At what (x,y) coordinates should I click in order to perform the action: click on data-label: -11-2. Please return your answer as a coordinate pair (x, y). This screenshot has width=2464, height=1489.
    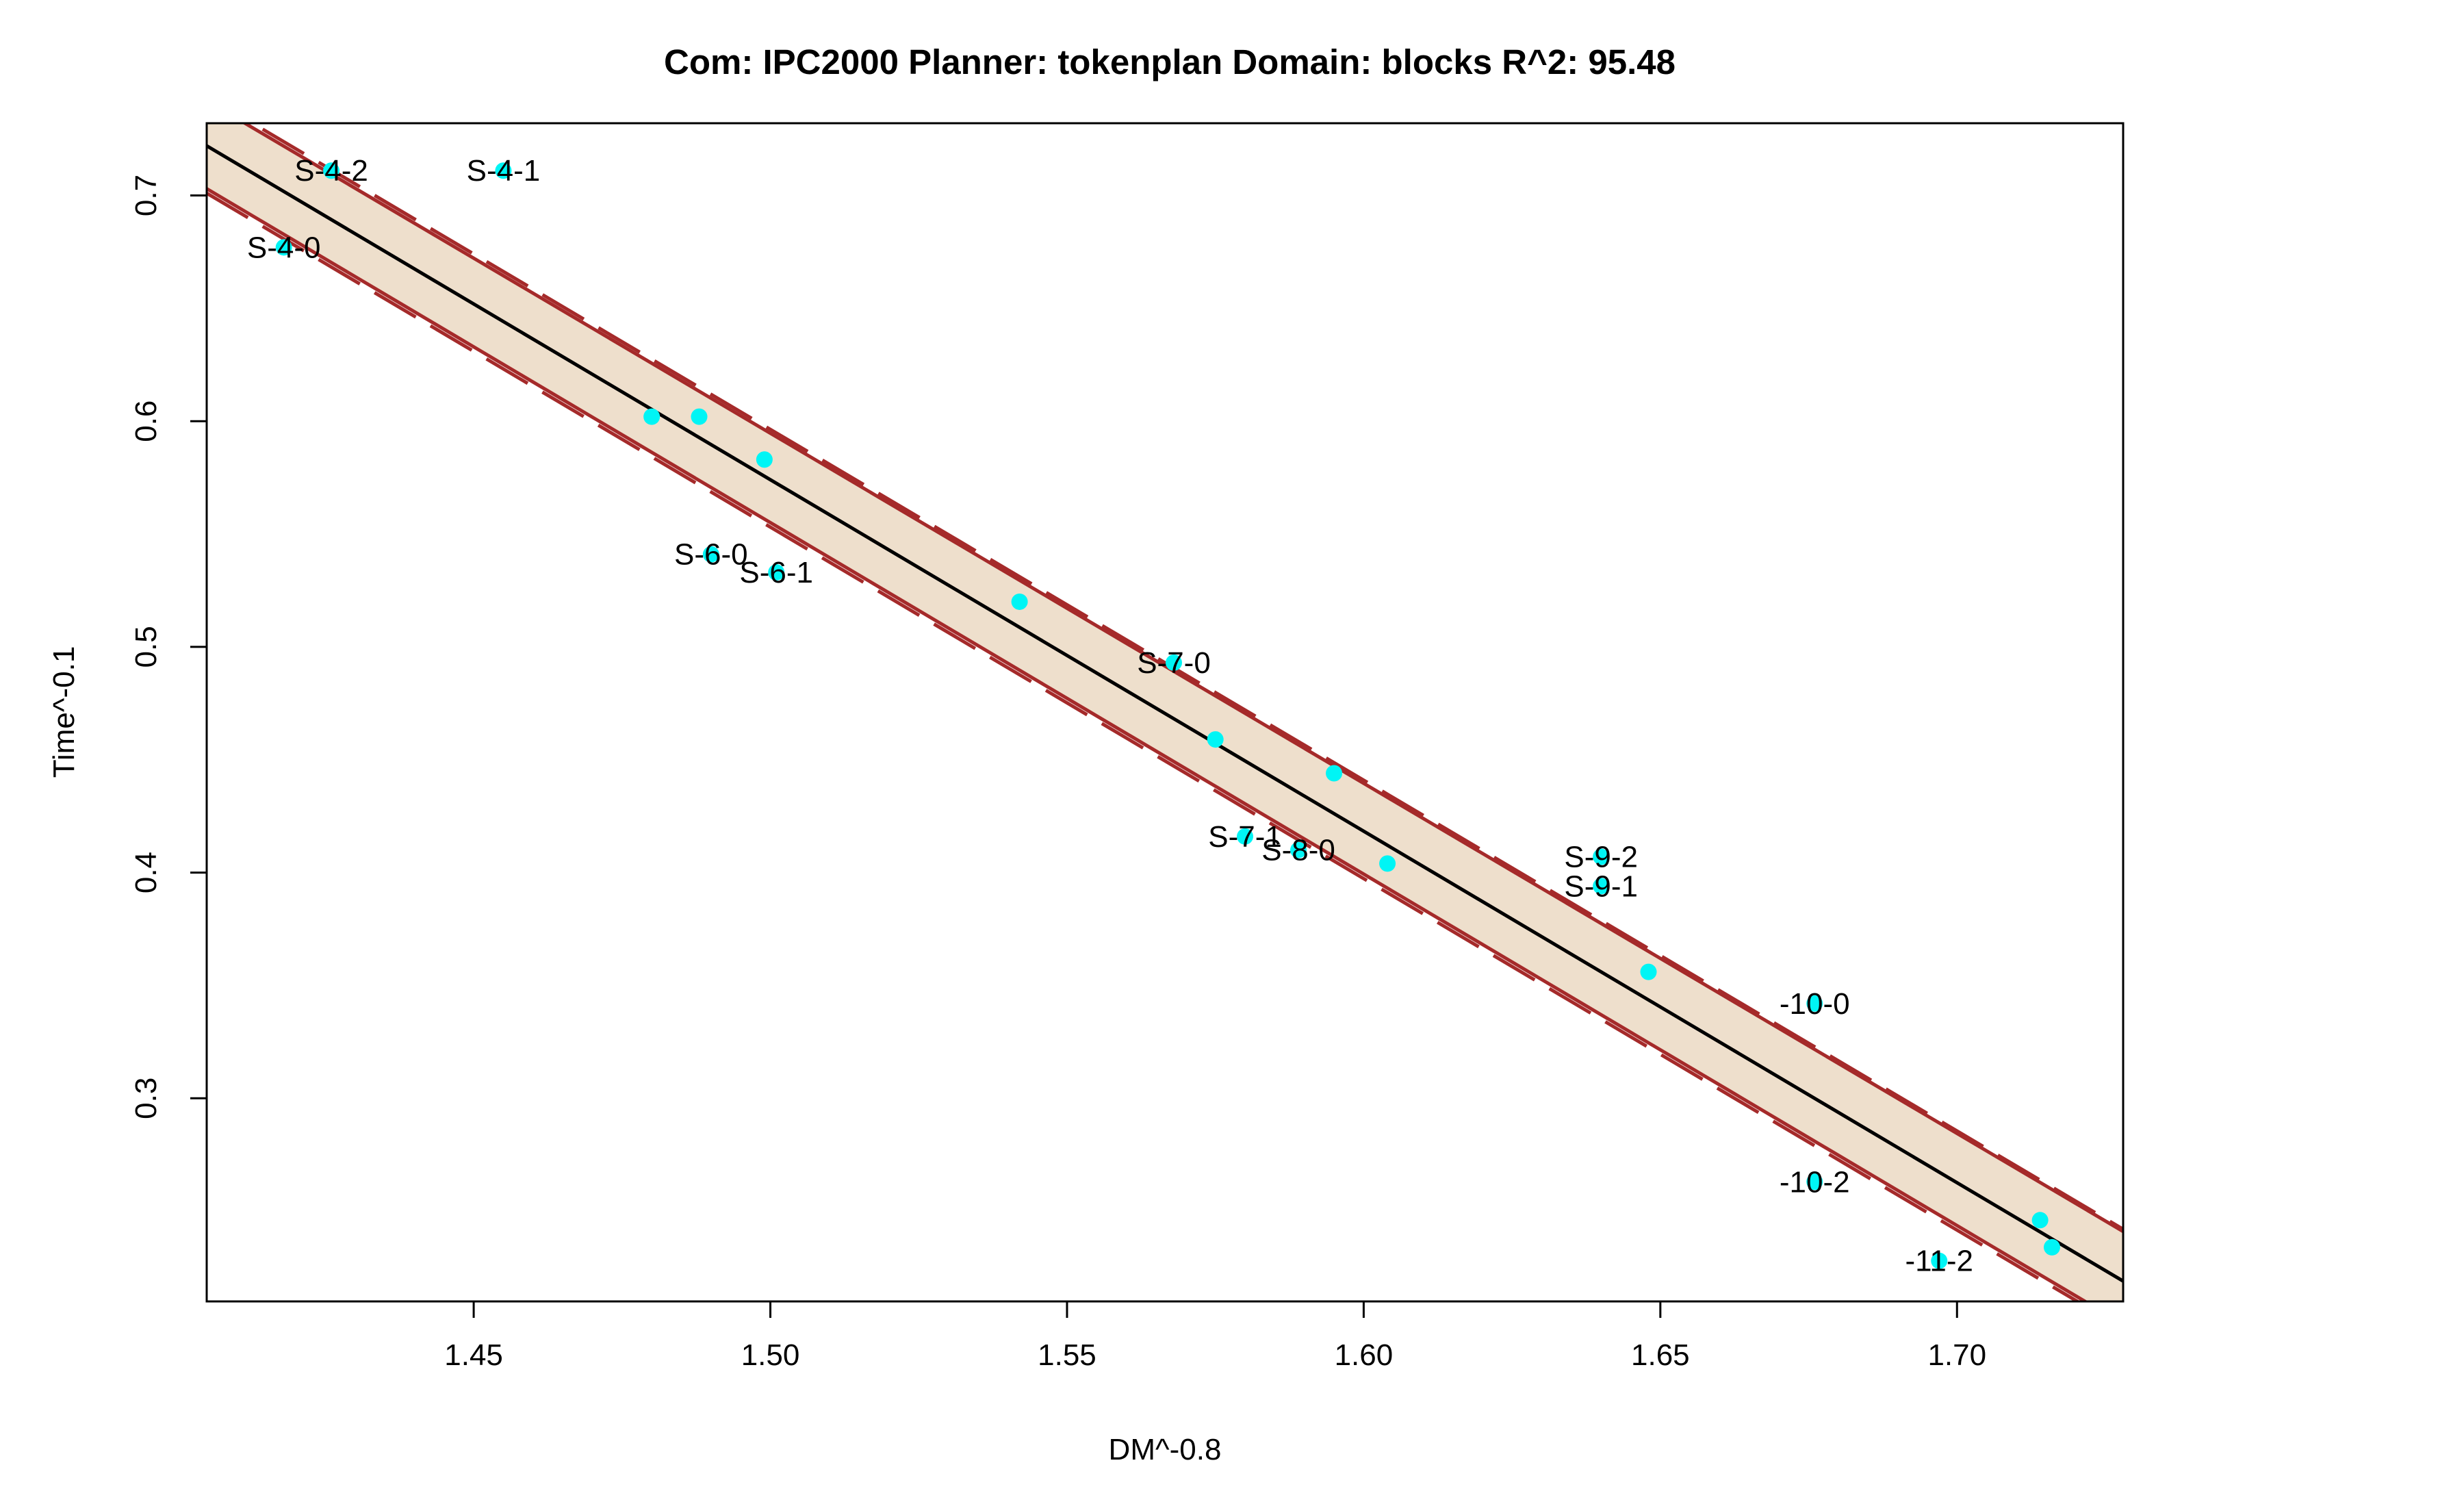
    Looking at the image, I should click on (1939, 1261).